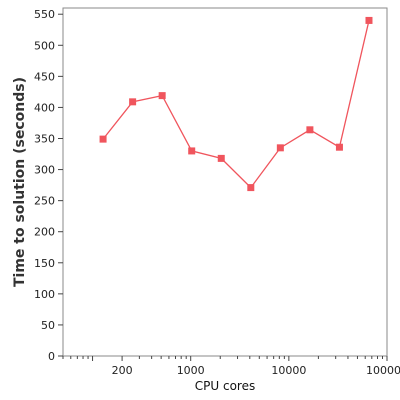  What do you see at coordinates (44, 201) in the screenshot?
I see `y-tick-label: 250` at bounding box center [44, 201].